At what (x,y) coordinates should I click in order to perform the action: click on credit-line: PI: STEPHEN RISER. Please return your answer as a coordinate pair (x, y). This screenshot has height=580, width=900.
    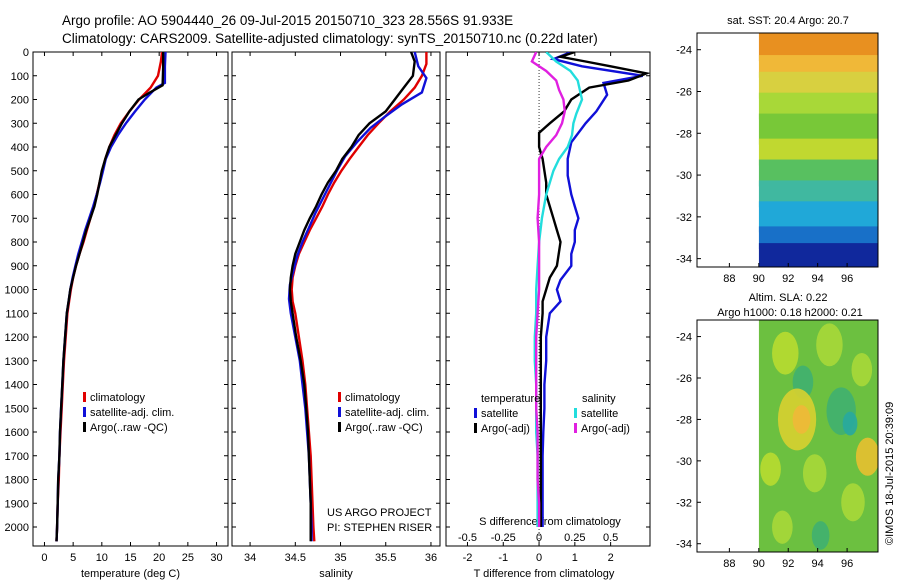
    Looking at the image, I should click on (379, 528).